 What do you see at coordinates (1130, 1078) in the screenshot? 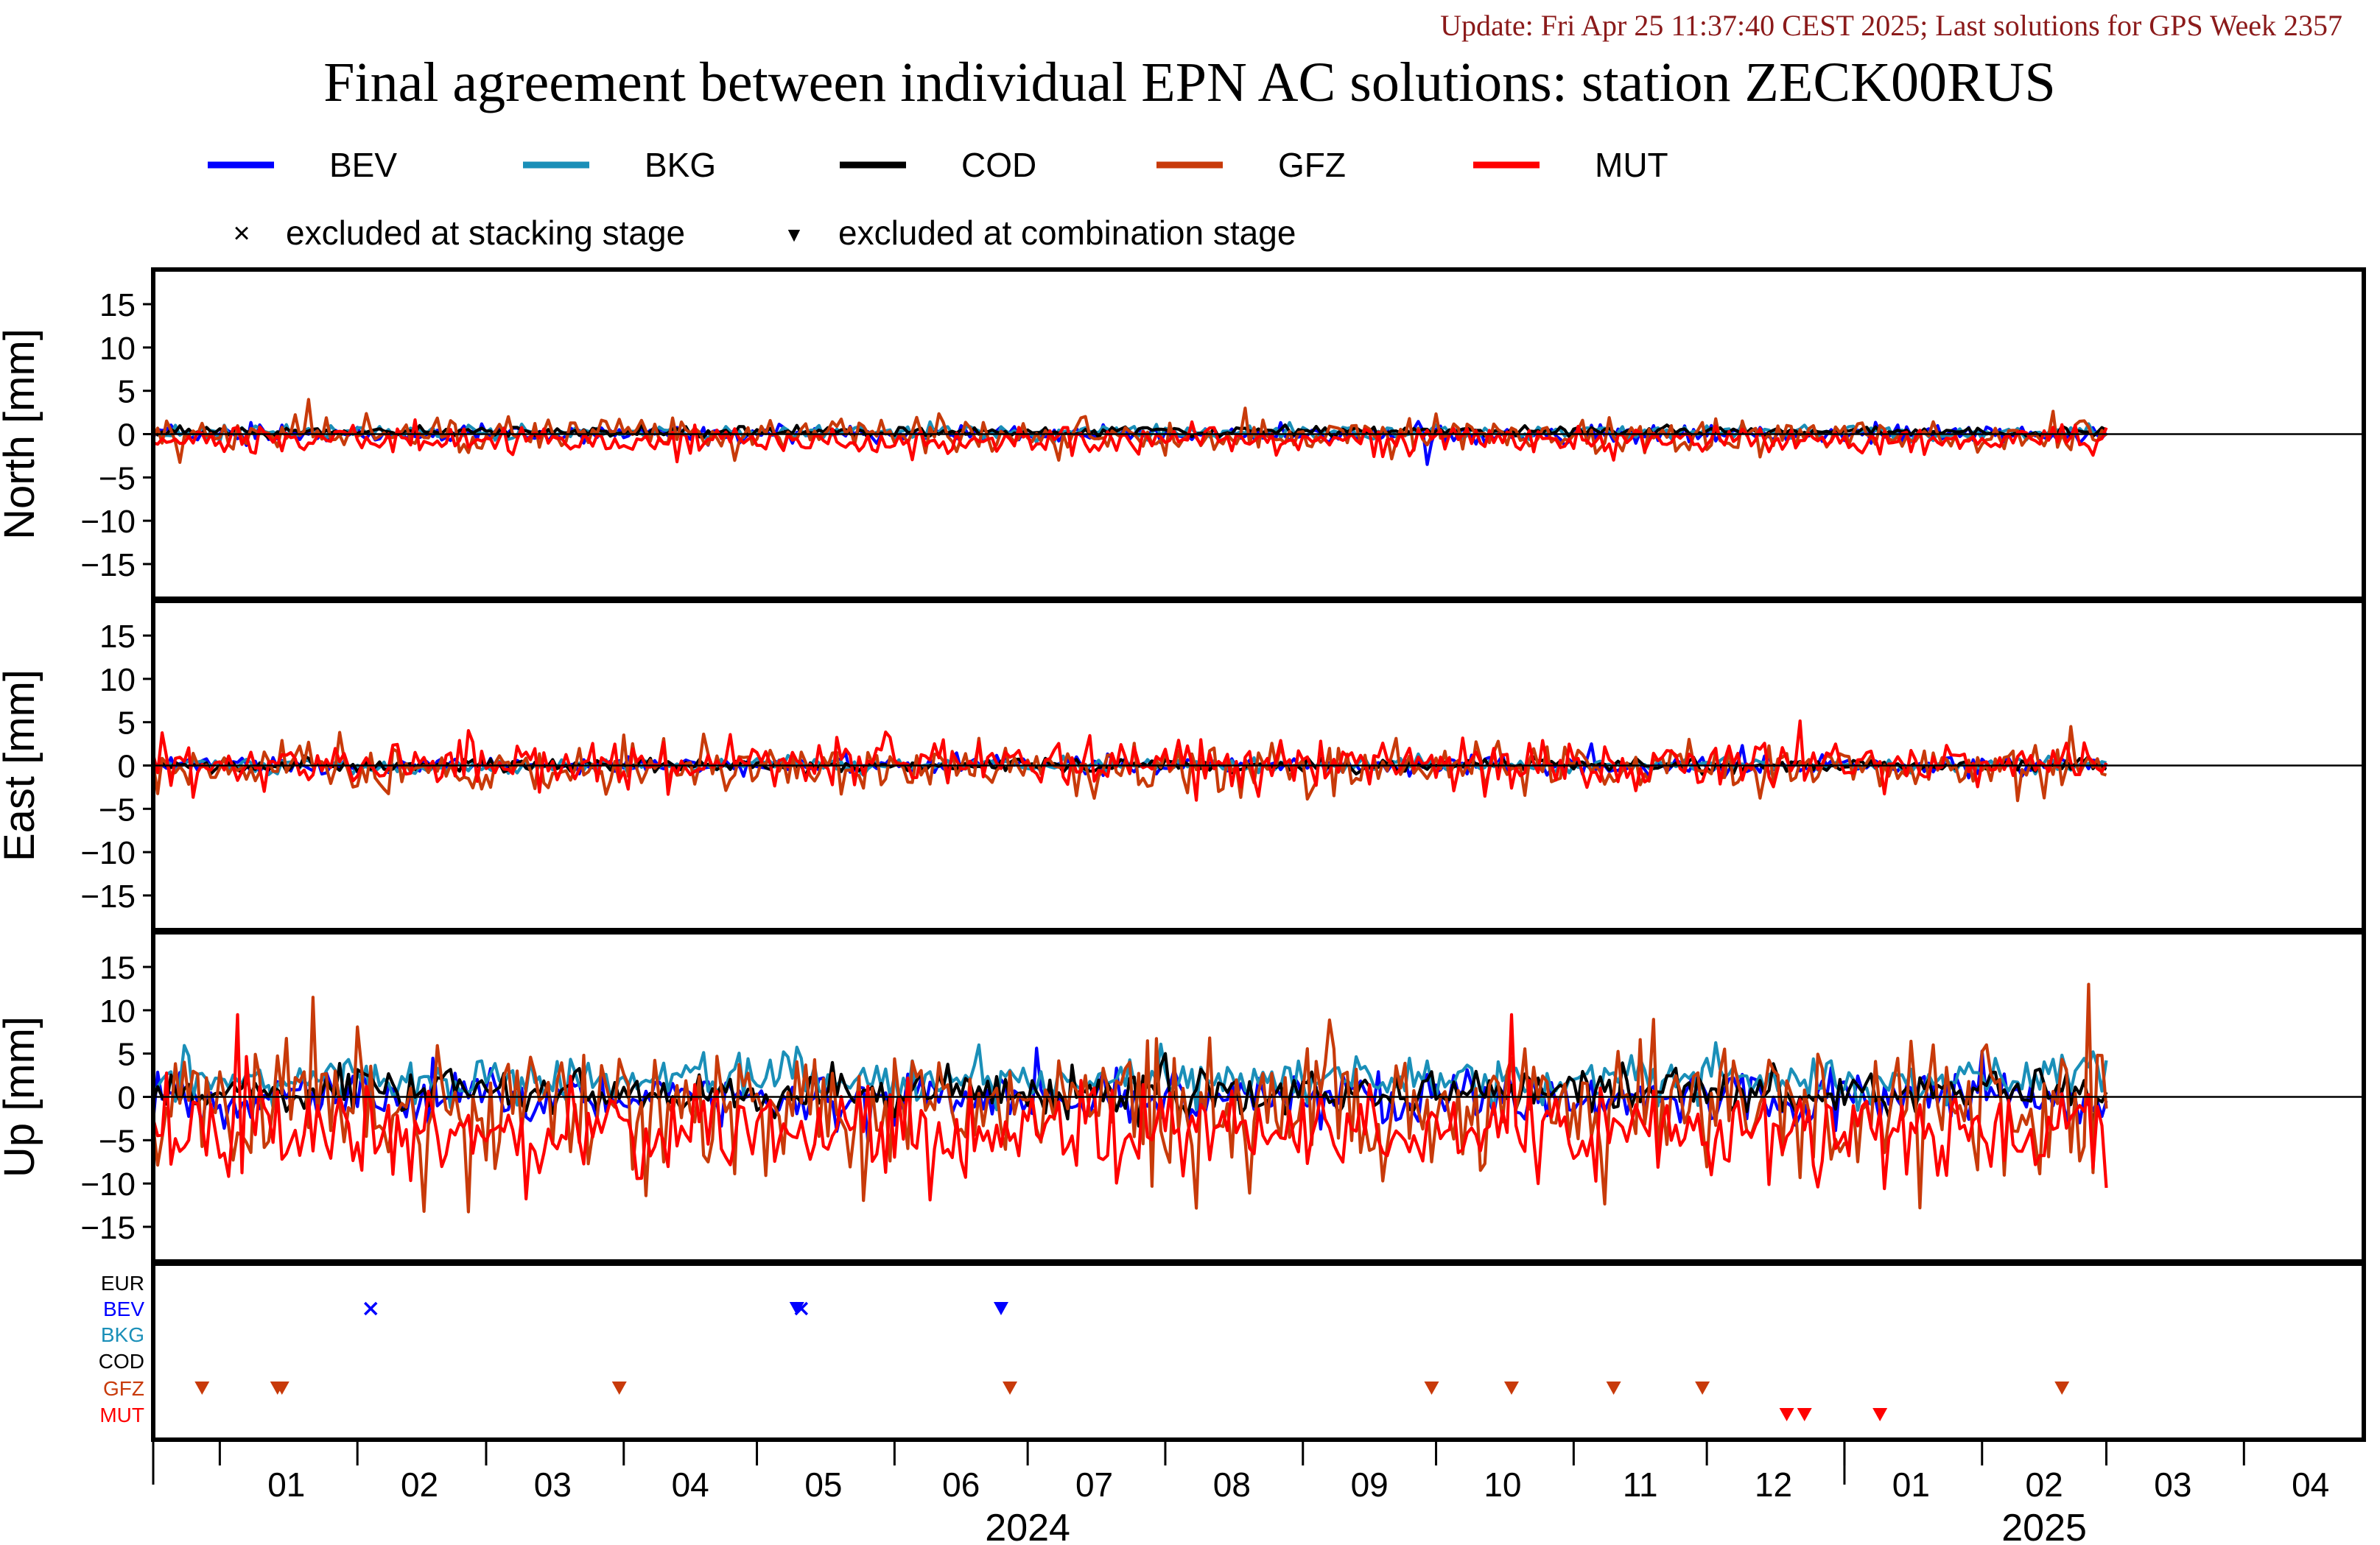
I see `series-line-bkg` at bounding box center [1130, 1078].